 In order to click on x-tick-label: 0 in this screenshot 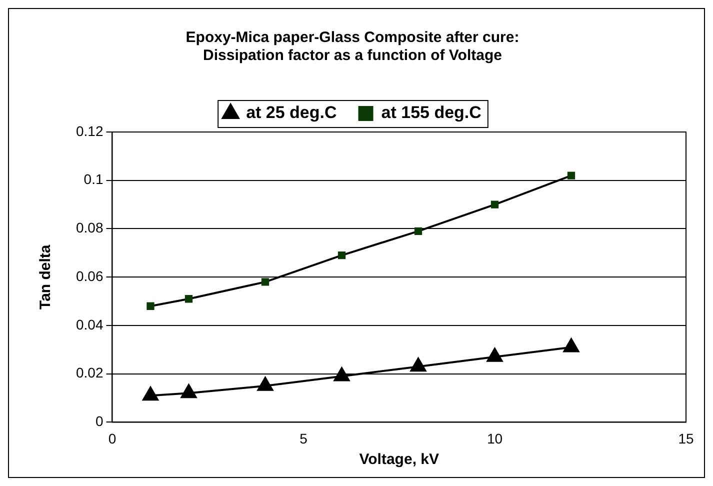, I will do `click(112, 438)`.